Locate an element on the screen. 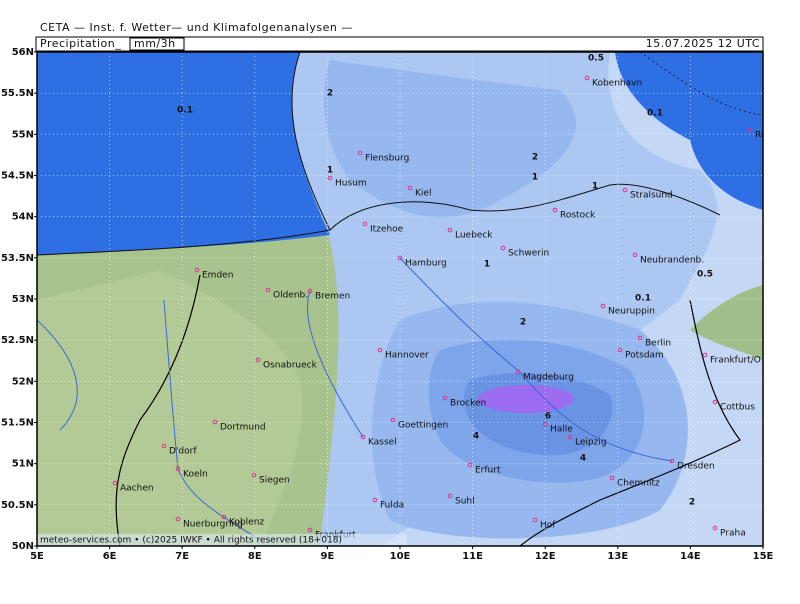 The width and height of the screenshot is (800, 604). city-label: Kassel is located at coordinates (382, 443).